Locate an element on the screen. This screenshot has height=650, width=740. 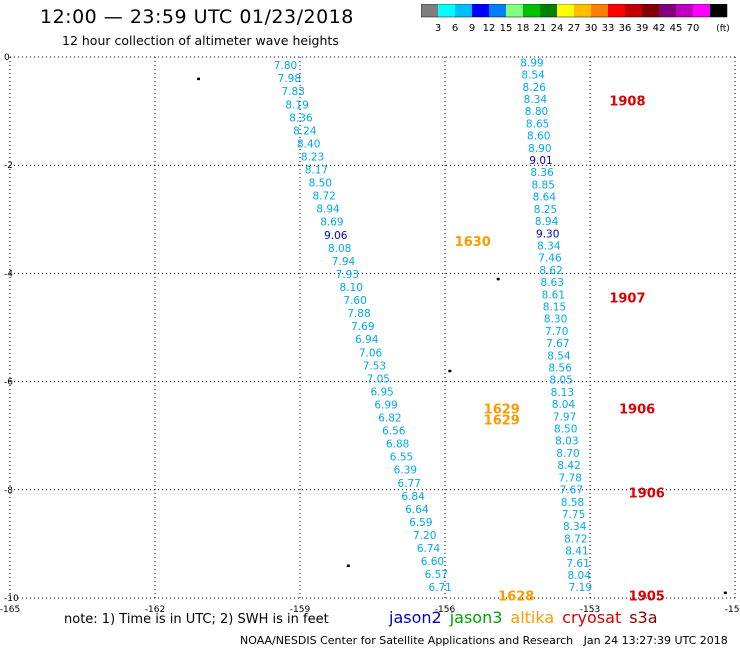
satellite-legend: jason2 jason3 altika cryosat s3a is located at coordinates (527, 617).